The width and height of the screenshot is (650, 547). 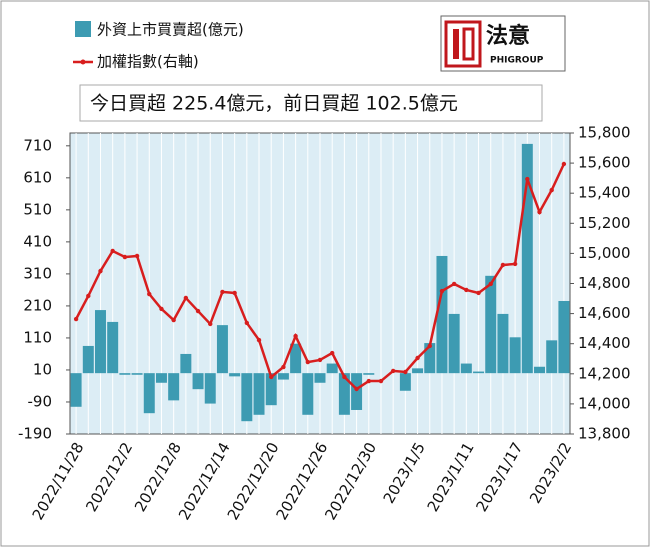 I want to click on y2-tick-label: 14,400, so click(x=604, y=343).